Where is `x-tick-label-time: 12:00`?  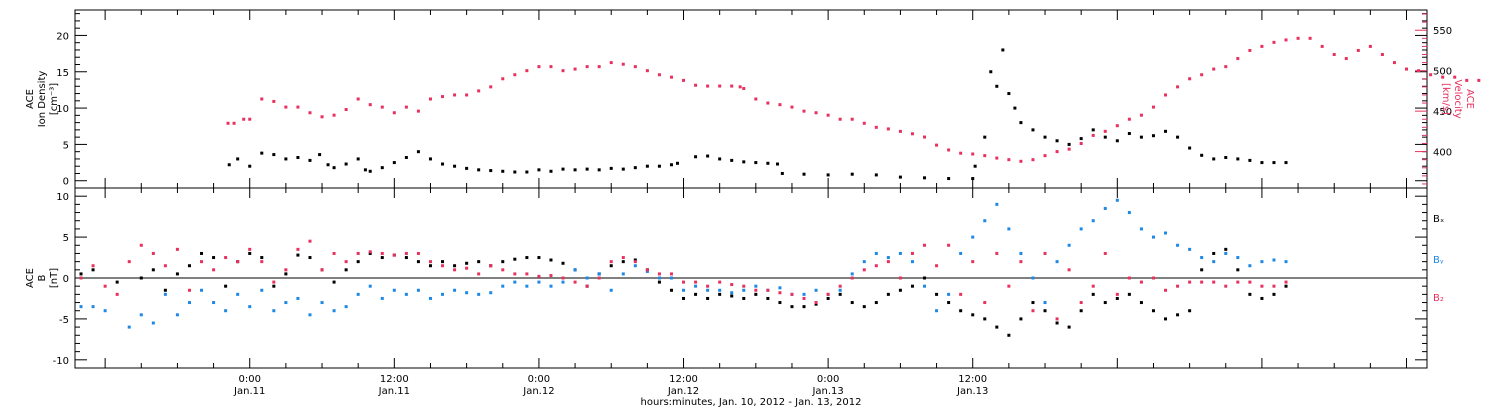
x-tick-label-time: 12:00 is located at coordinates (683, 379).